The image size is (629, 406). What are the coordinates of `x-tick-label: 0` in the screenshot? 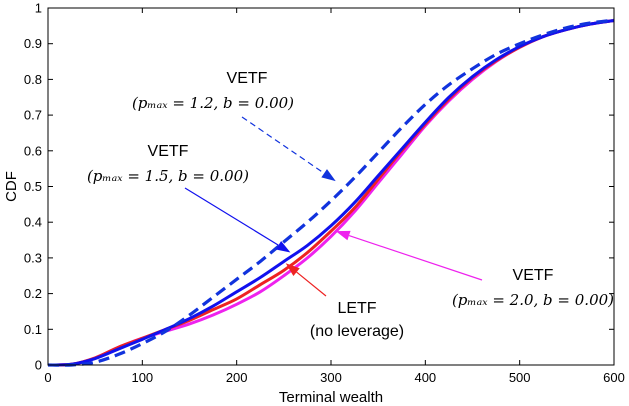 It's located at (47, 377).